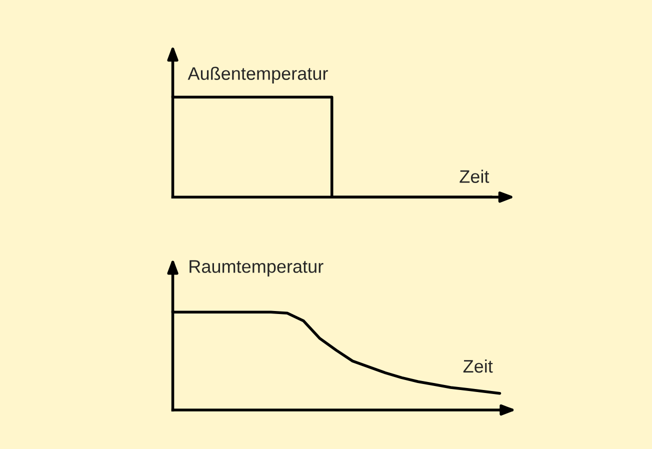  What do you see at coordinates (257, 268) in the screenshot?
I see `y-axis-title: Raumtemperatur` at bounding box center [257, 268].